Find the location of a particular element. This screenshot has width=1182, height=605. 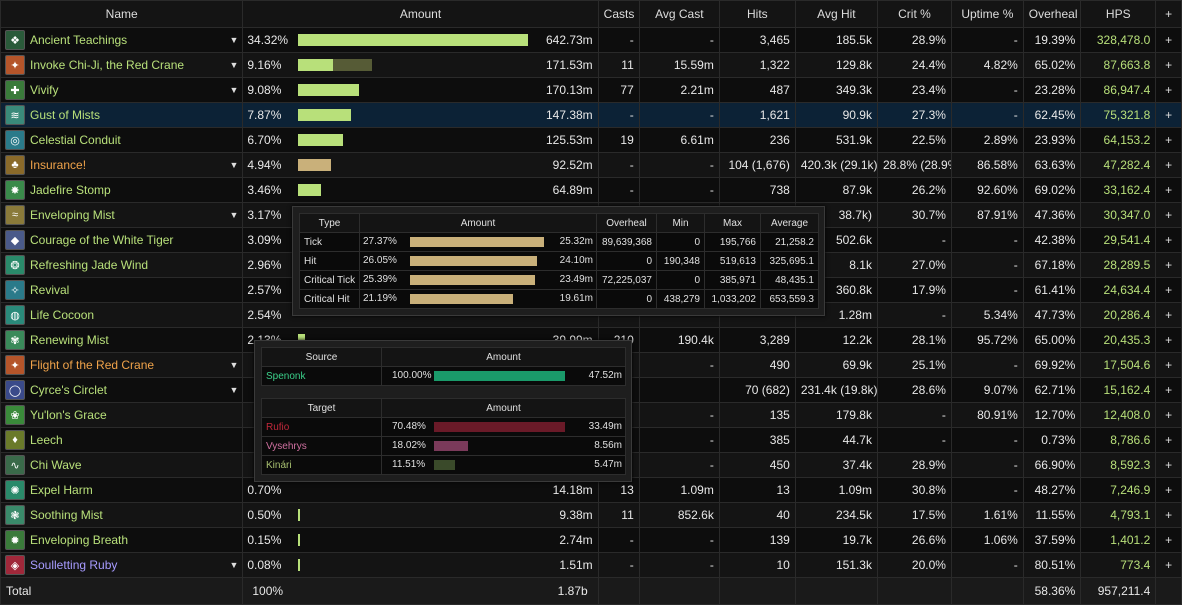

spell-name-cell: ❖ Ancient Teachings ▼ is located at coordinates (122, 40).